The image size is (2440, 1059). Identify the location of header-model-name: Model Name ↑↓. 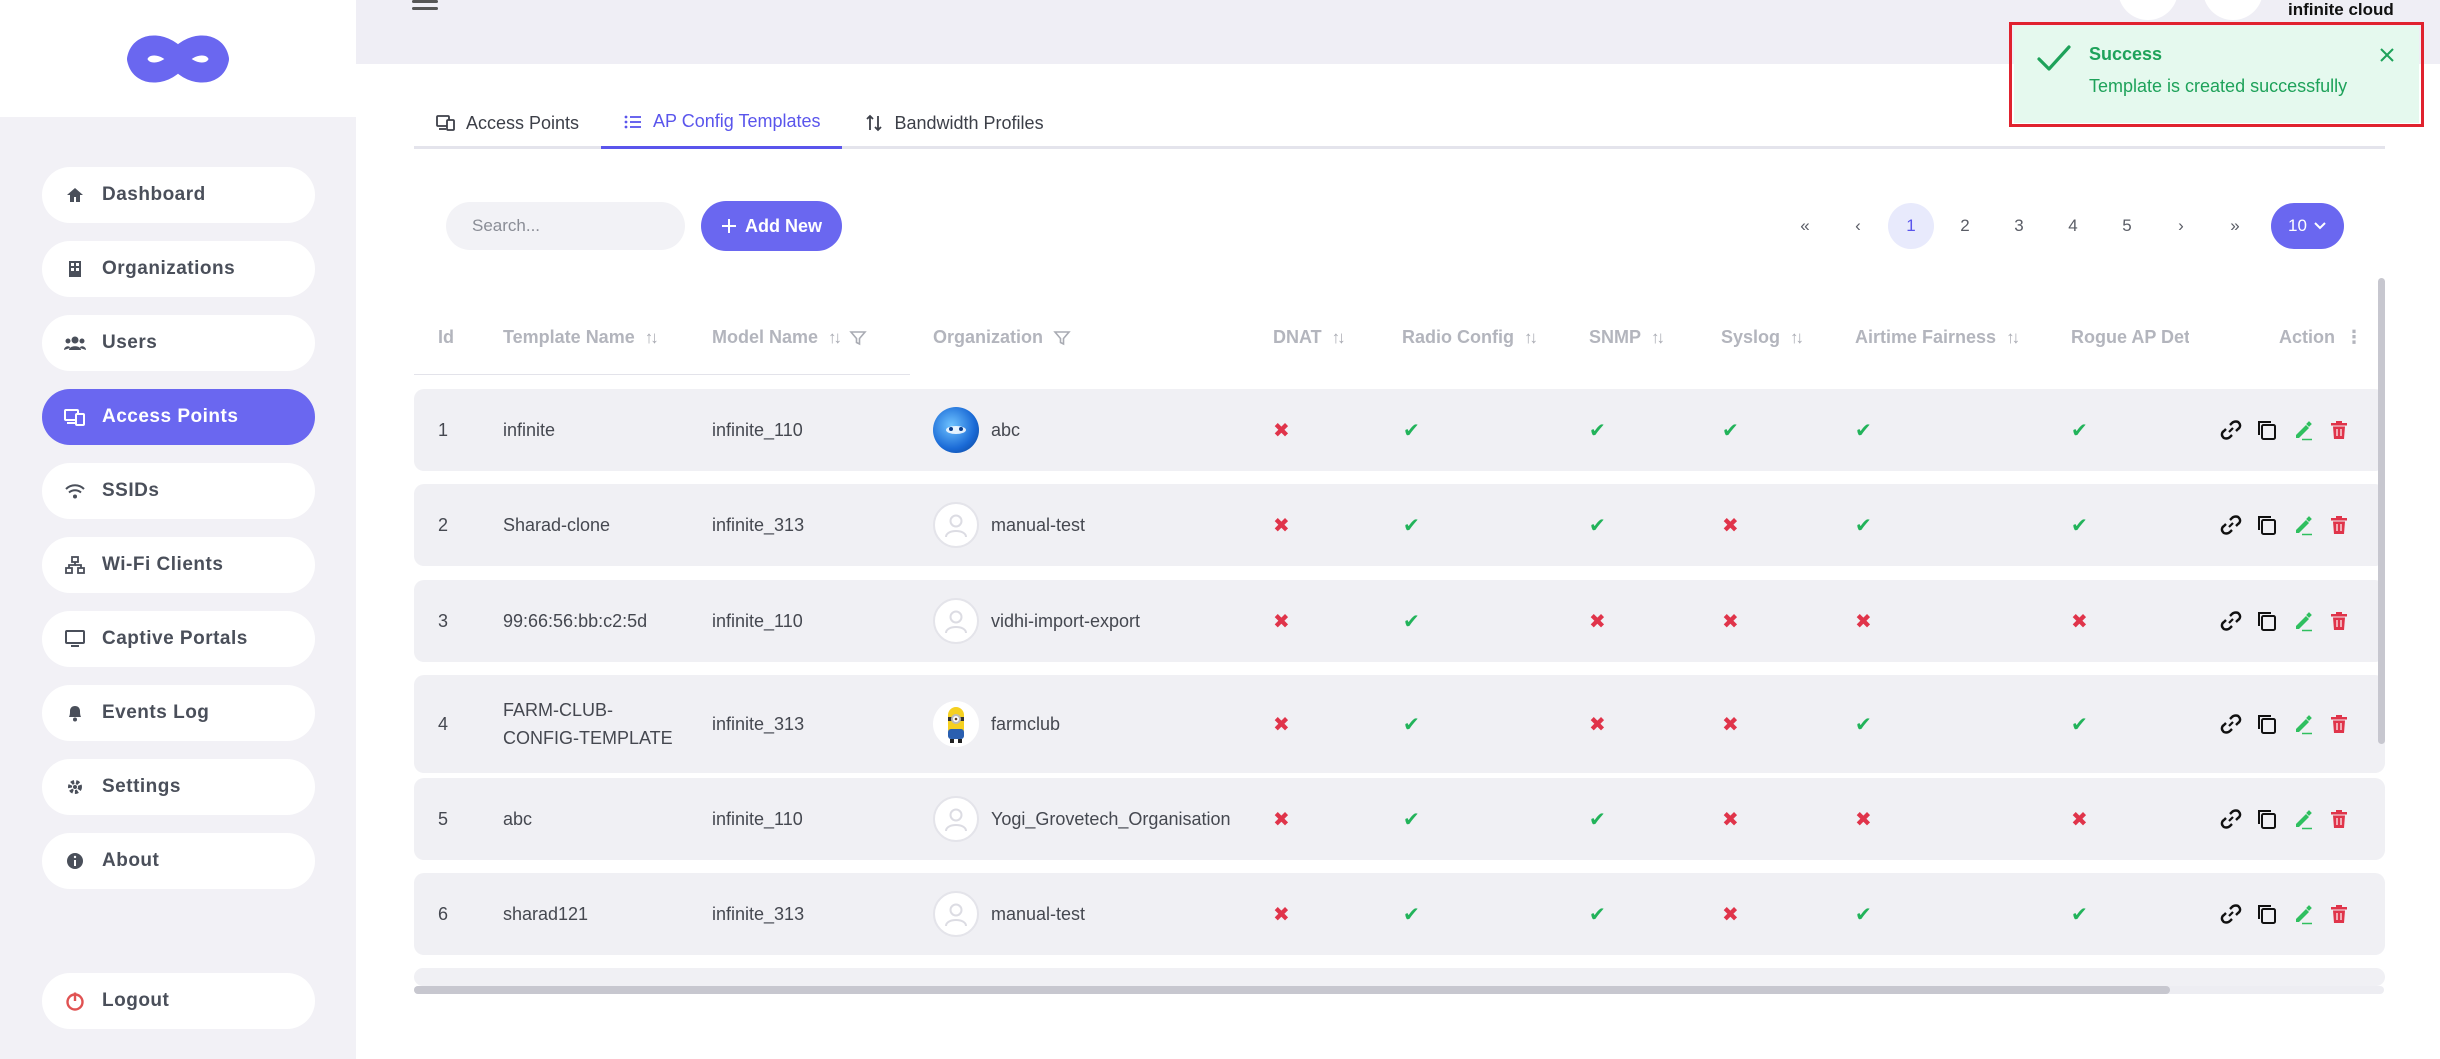
(789, 337).